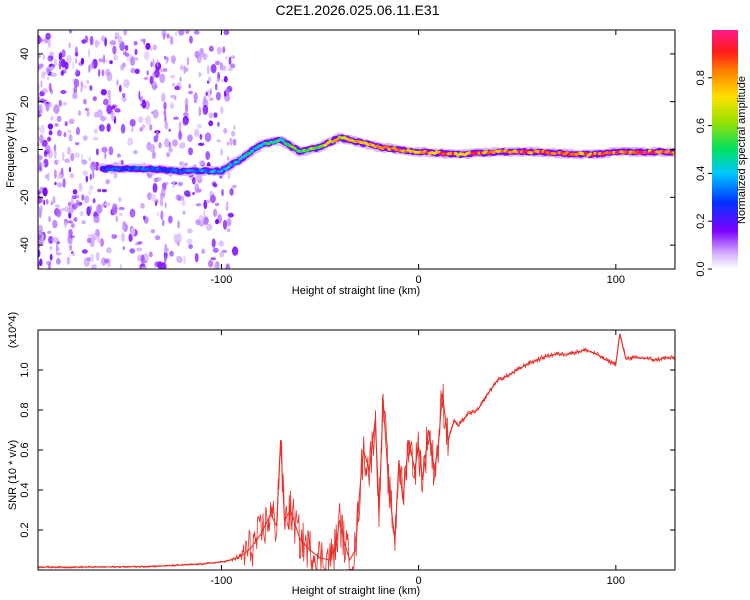  I want to click on colorbar-label: Normalized spectral amplitude, so click(742, 150).